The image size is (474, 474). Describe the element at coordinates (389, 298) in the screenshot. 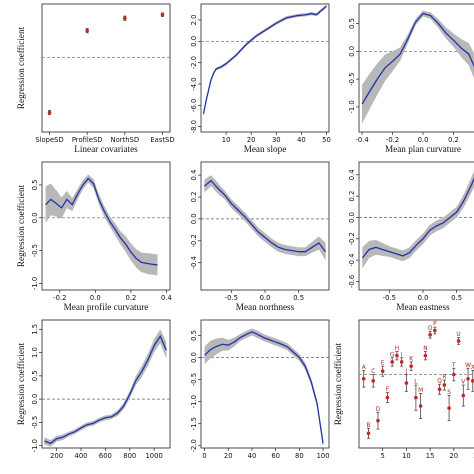

I see `x-tick-label: -0.5` at that location.